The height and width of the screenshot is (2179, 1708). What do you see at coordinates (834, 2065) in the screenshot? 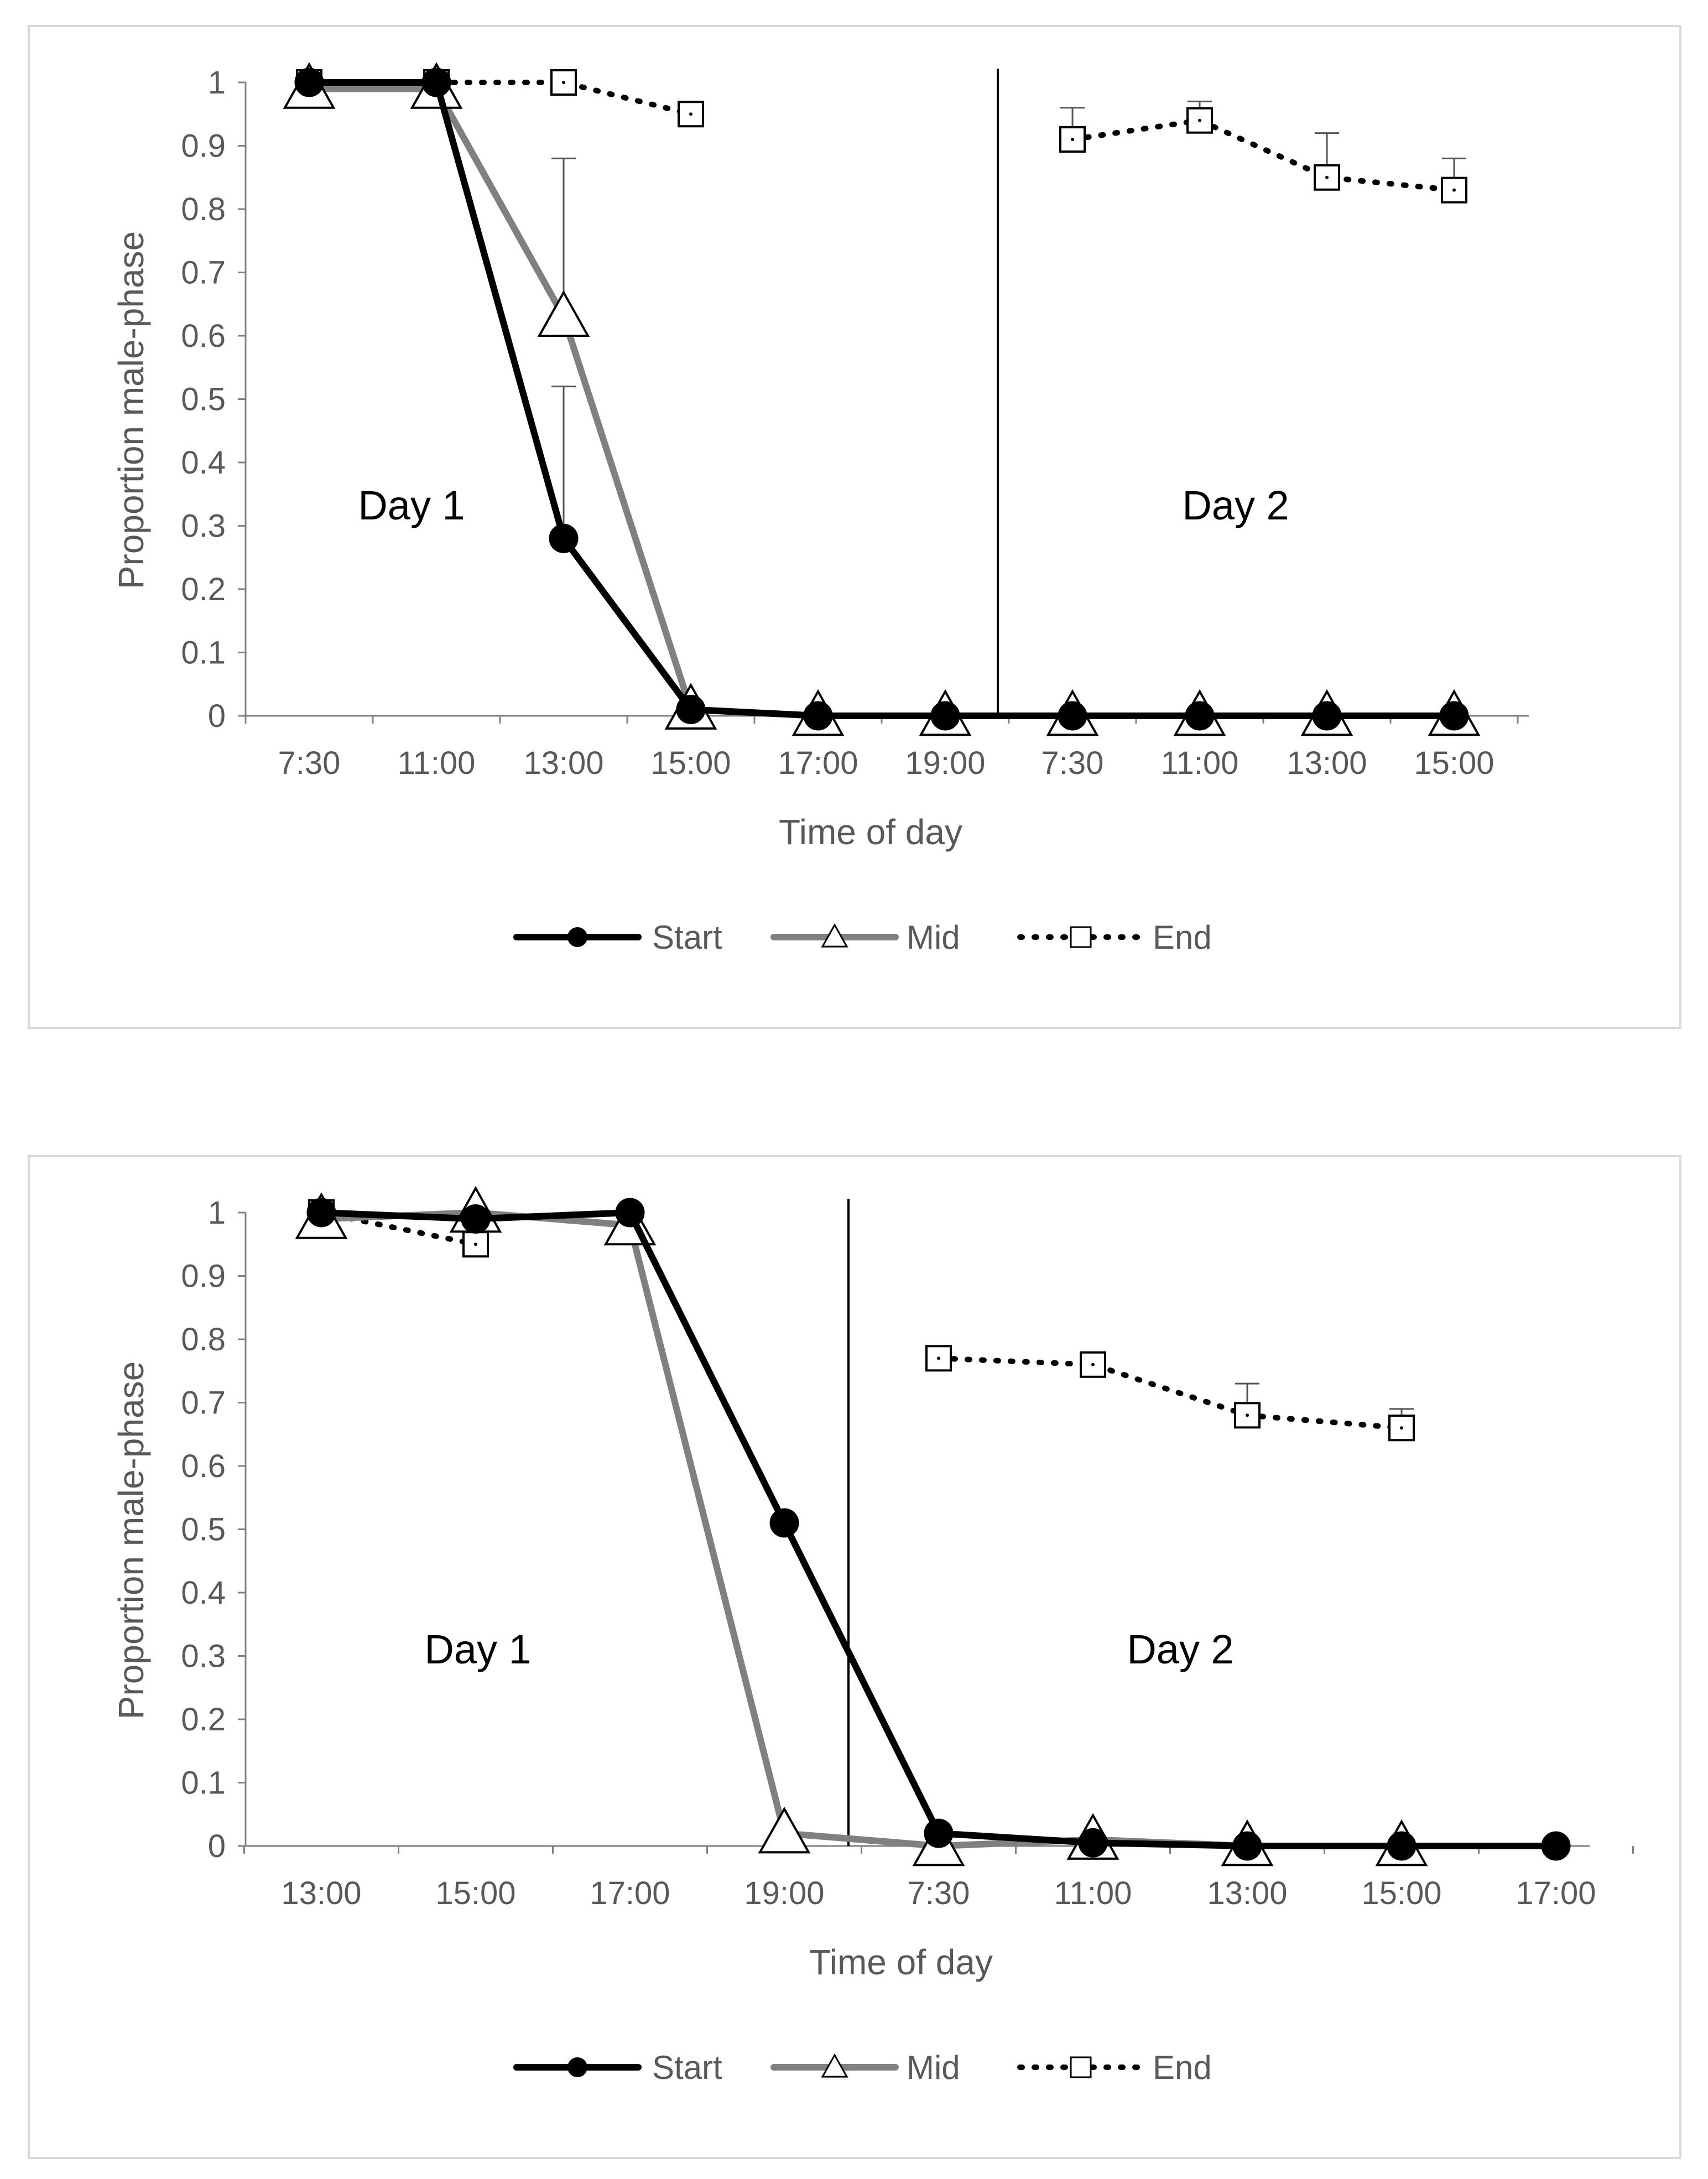
I see `chart2-legend-mid-marker` at bounding box center [834, 2065].